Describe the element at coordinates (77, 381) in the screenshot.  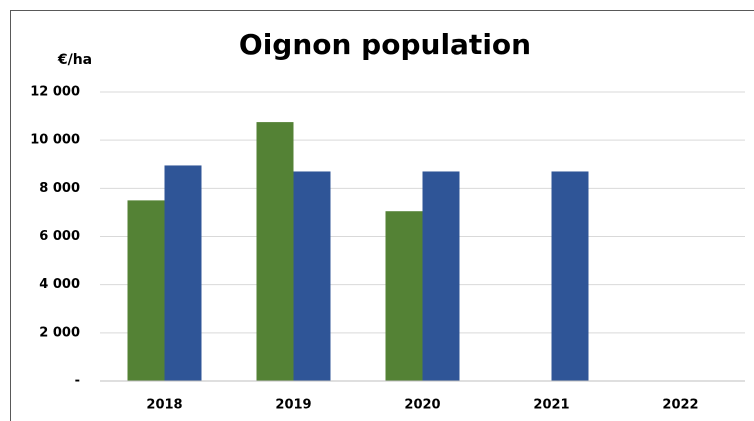
I see `y-tick-label: -` at that location.